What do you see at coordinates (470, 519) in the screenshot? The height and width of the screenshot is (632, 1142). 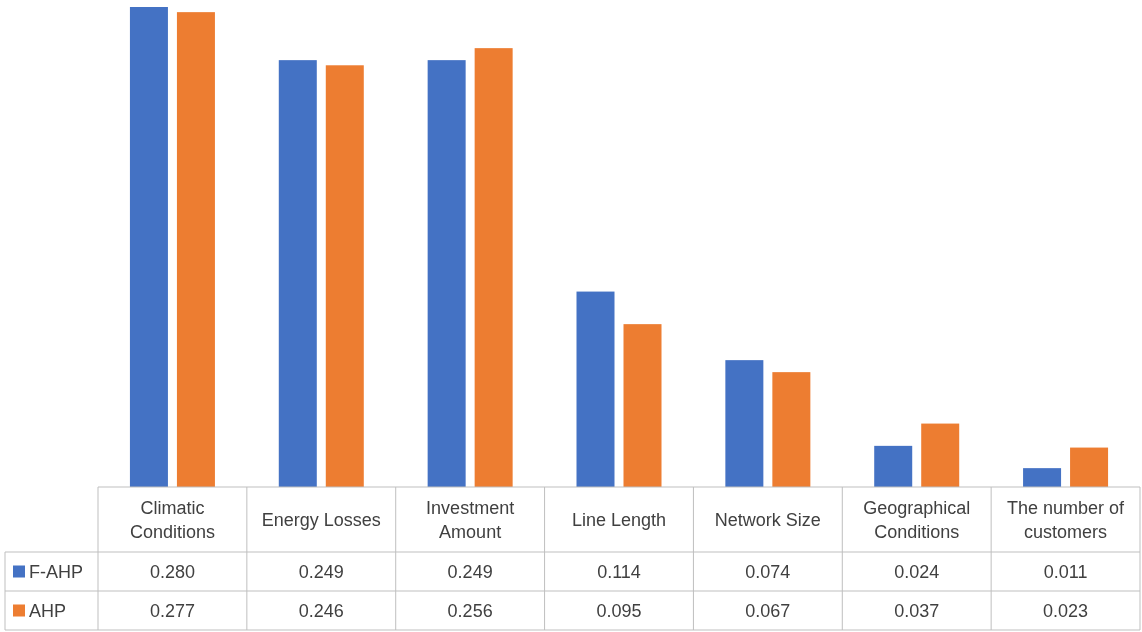 I see `x-tick-label: Investment Amount` at bounding box center [470, 519].